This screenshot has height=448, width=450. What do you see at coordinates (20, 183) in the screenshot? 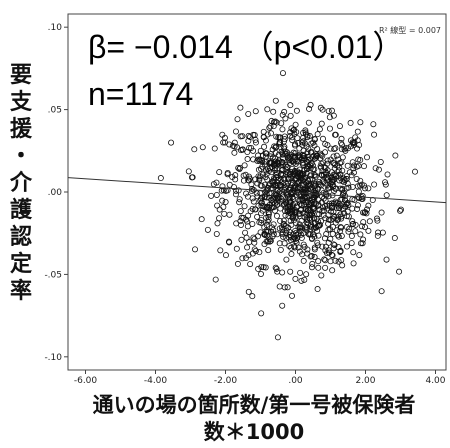
I see `y-axis-label-char: 介` at bounding box center [20, 183].